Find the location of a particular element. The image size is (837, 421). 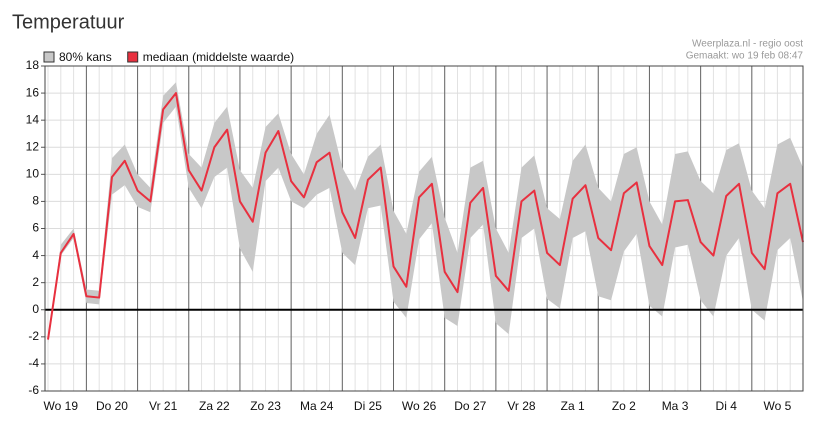

x-tick-label: Zo 23 is located at coordinates (265, 406).